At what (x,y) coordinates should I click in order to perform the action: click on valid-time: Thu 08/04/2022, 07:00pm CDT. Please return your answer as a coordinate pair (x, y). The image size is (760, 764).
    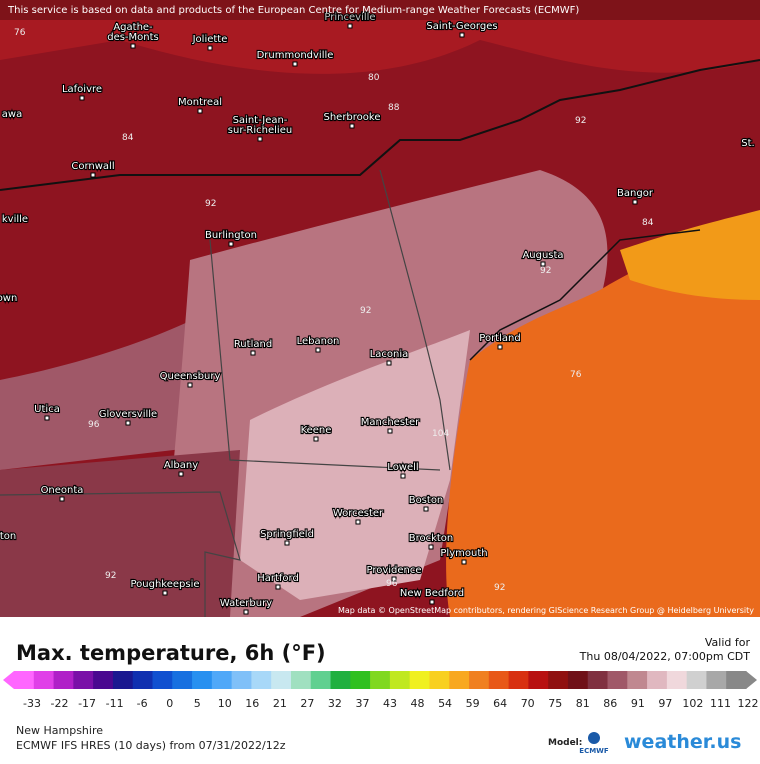
    Looking at the image, I should click on (665, 656).